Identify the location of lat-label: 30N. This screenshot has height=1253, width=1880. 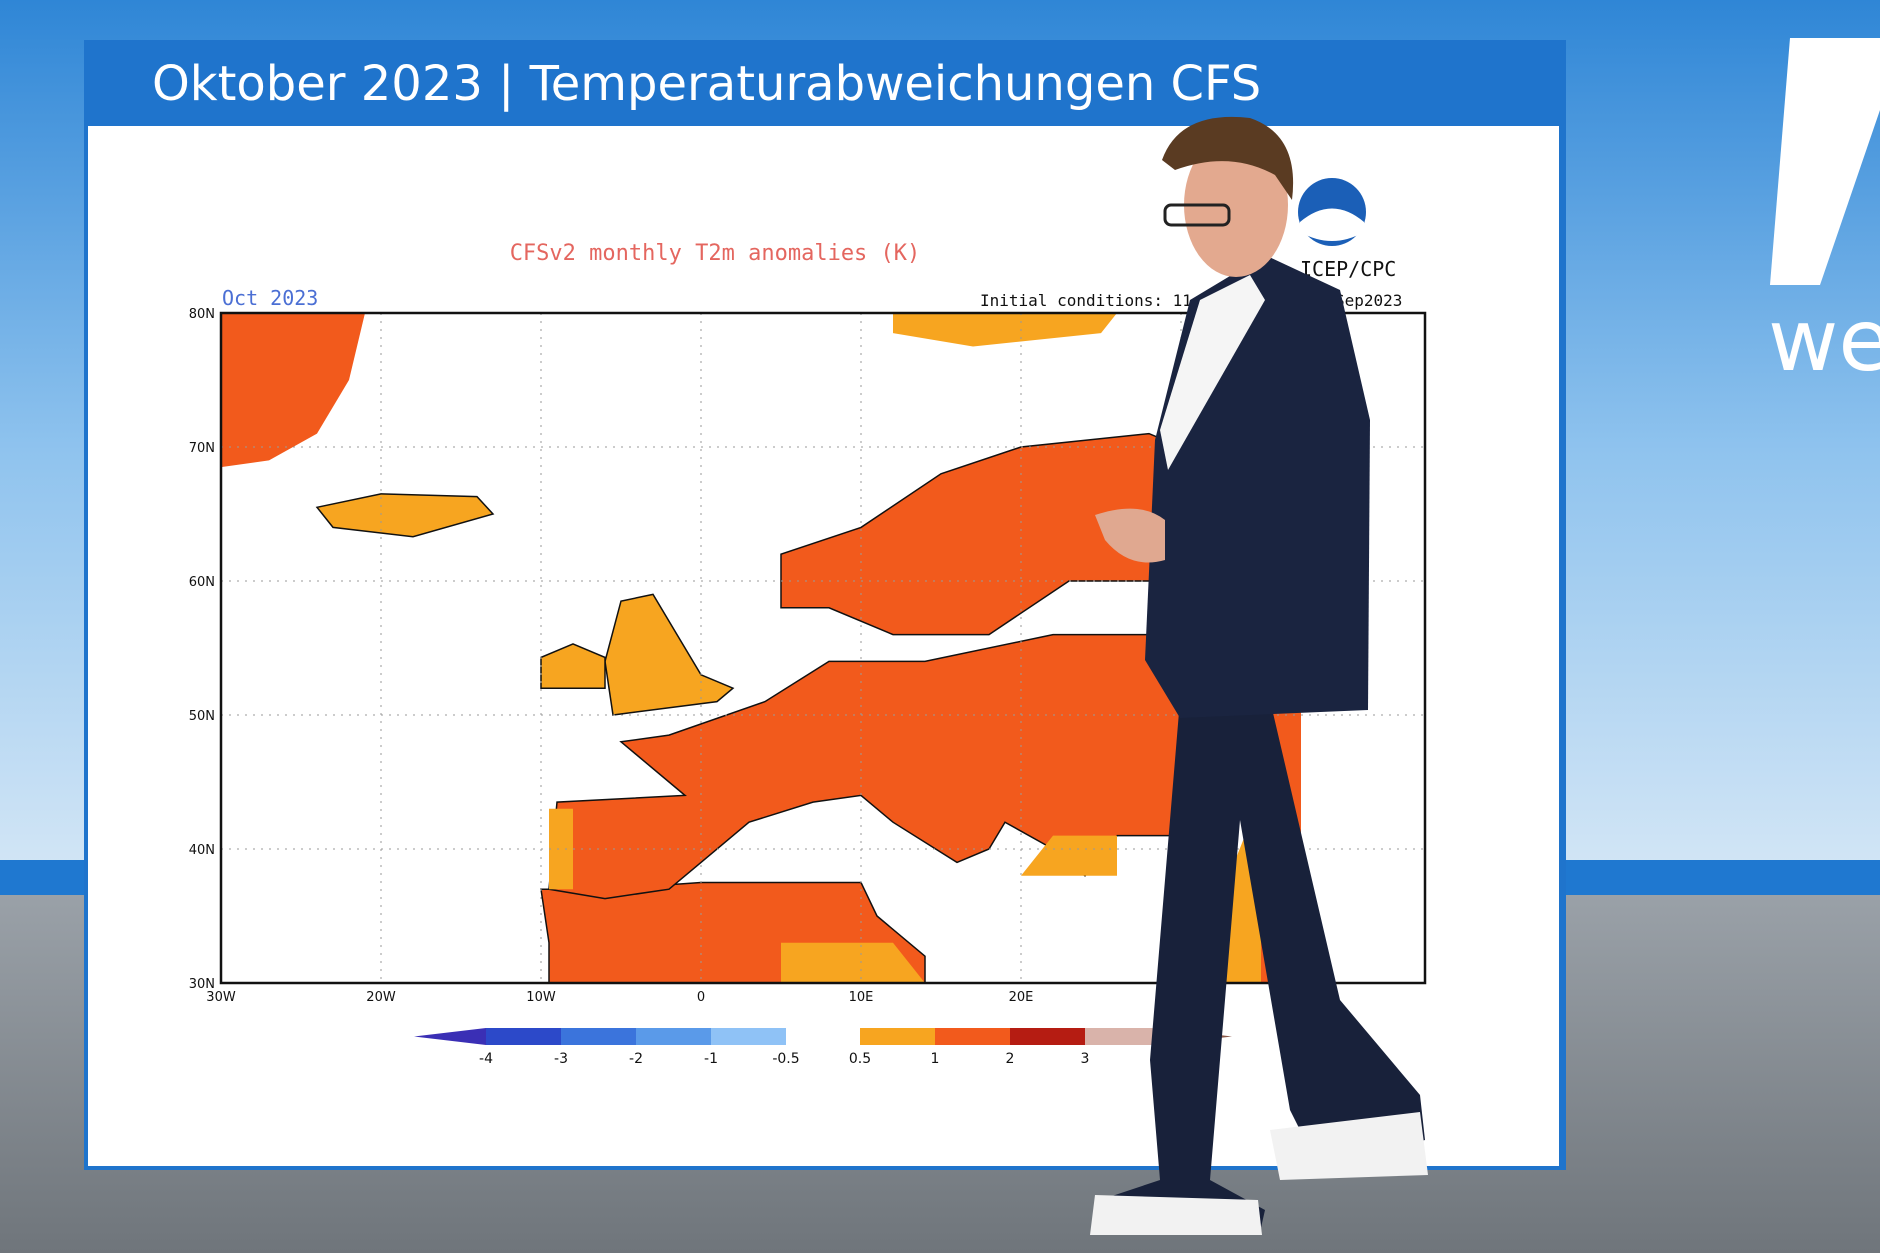
(202, 984).